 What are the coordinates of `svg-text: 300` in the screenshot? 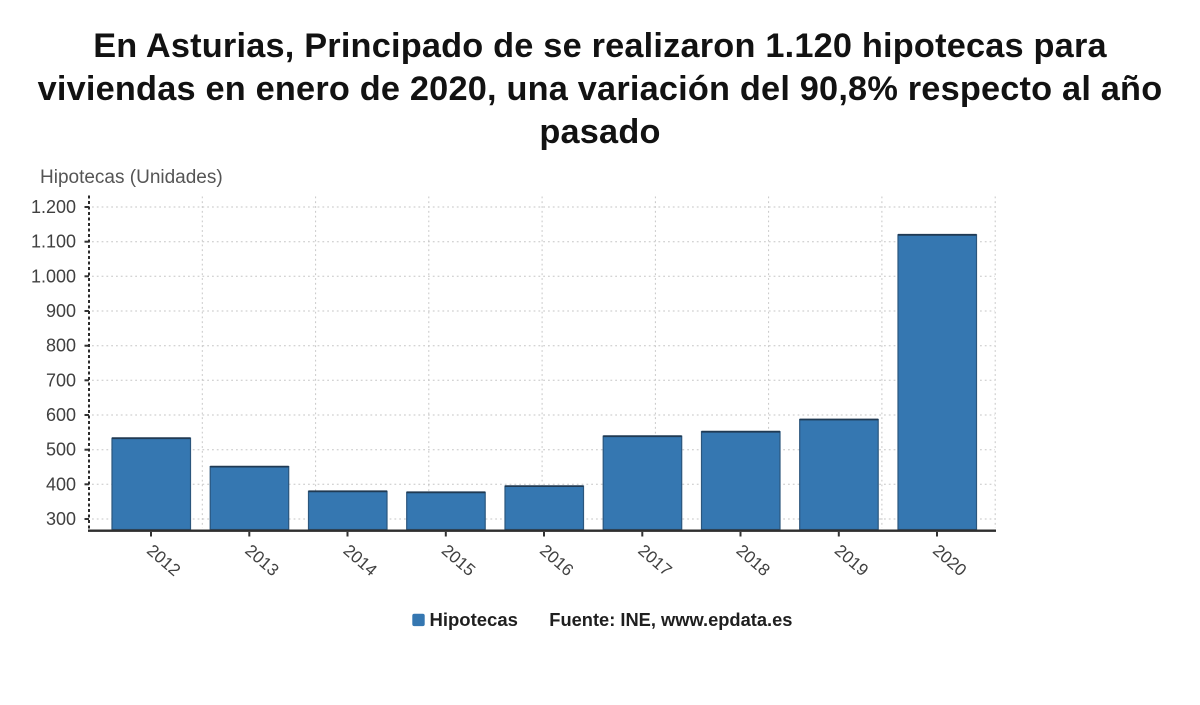 It's located at (61, 519).